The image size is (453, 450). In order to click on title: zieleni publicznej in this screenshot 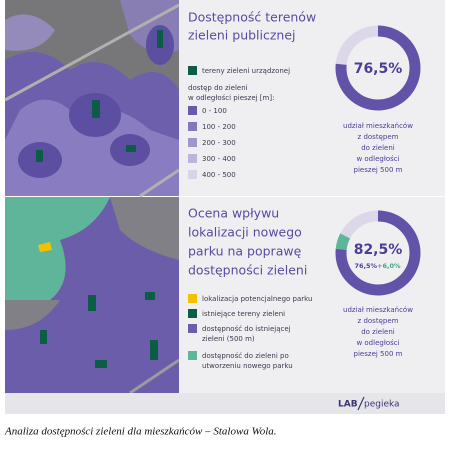, I will do `click(242, 35)`.